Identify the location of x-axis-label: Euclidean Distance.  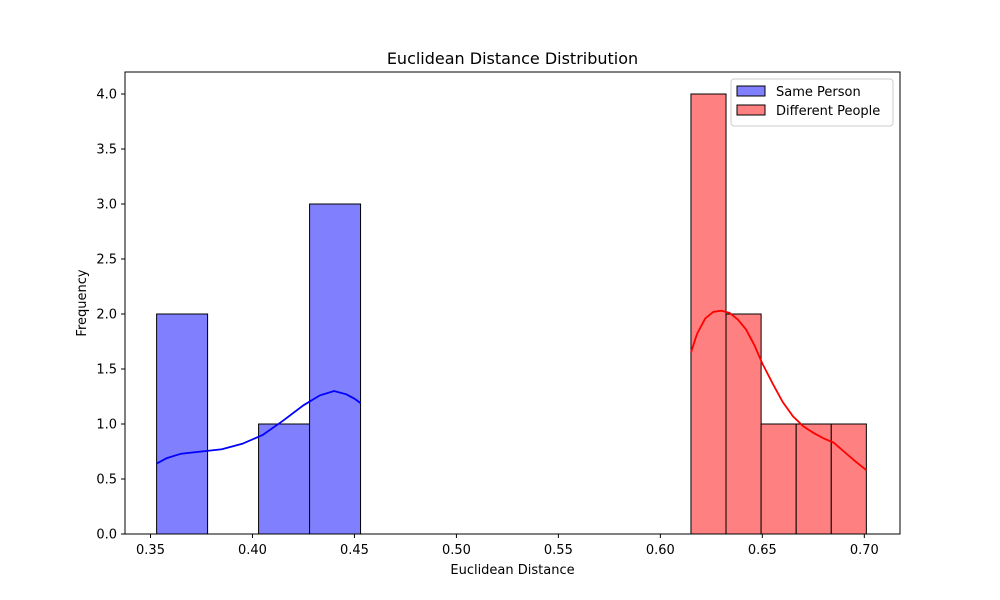
(512, 570).